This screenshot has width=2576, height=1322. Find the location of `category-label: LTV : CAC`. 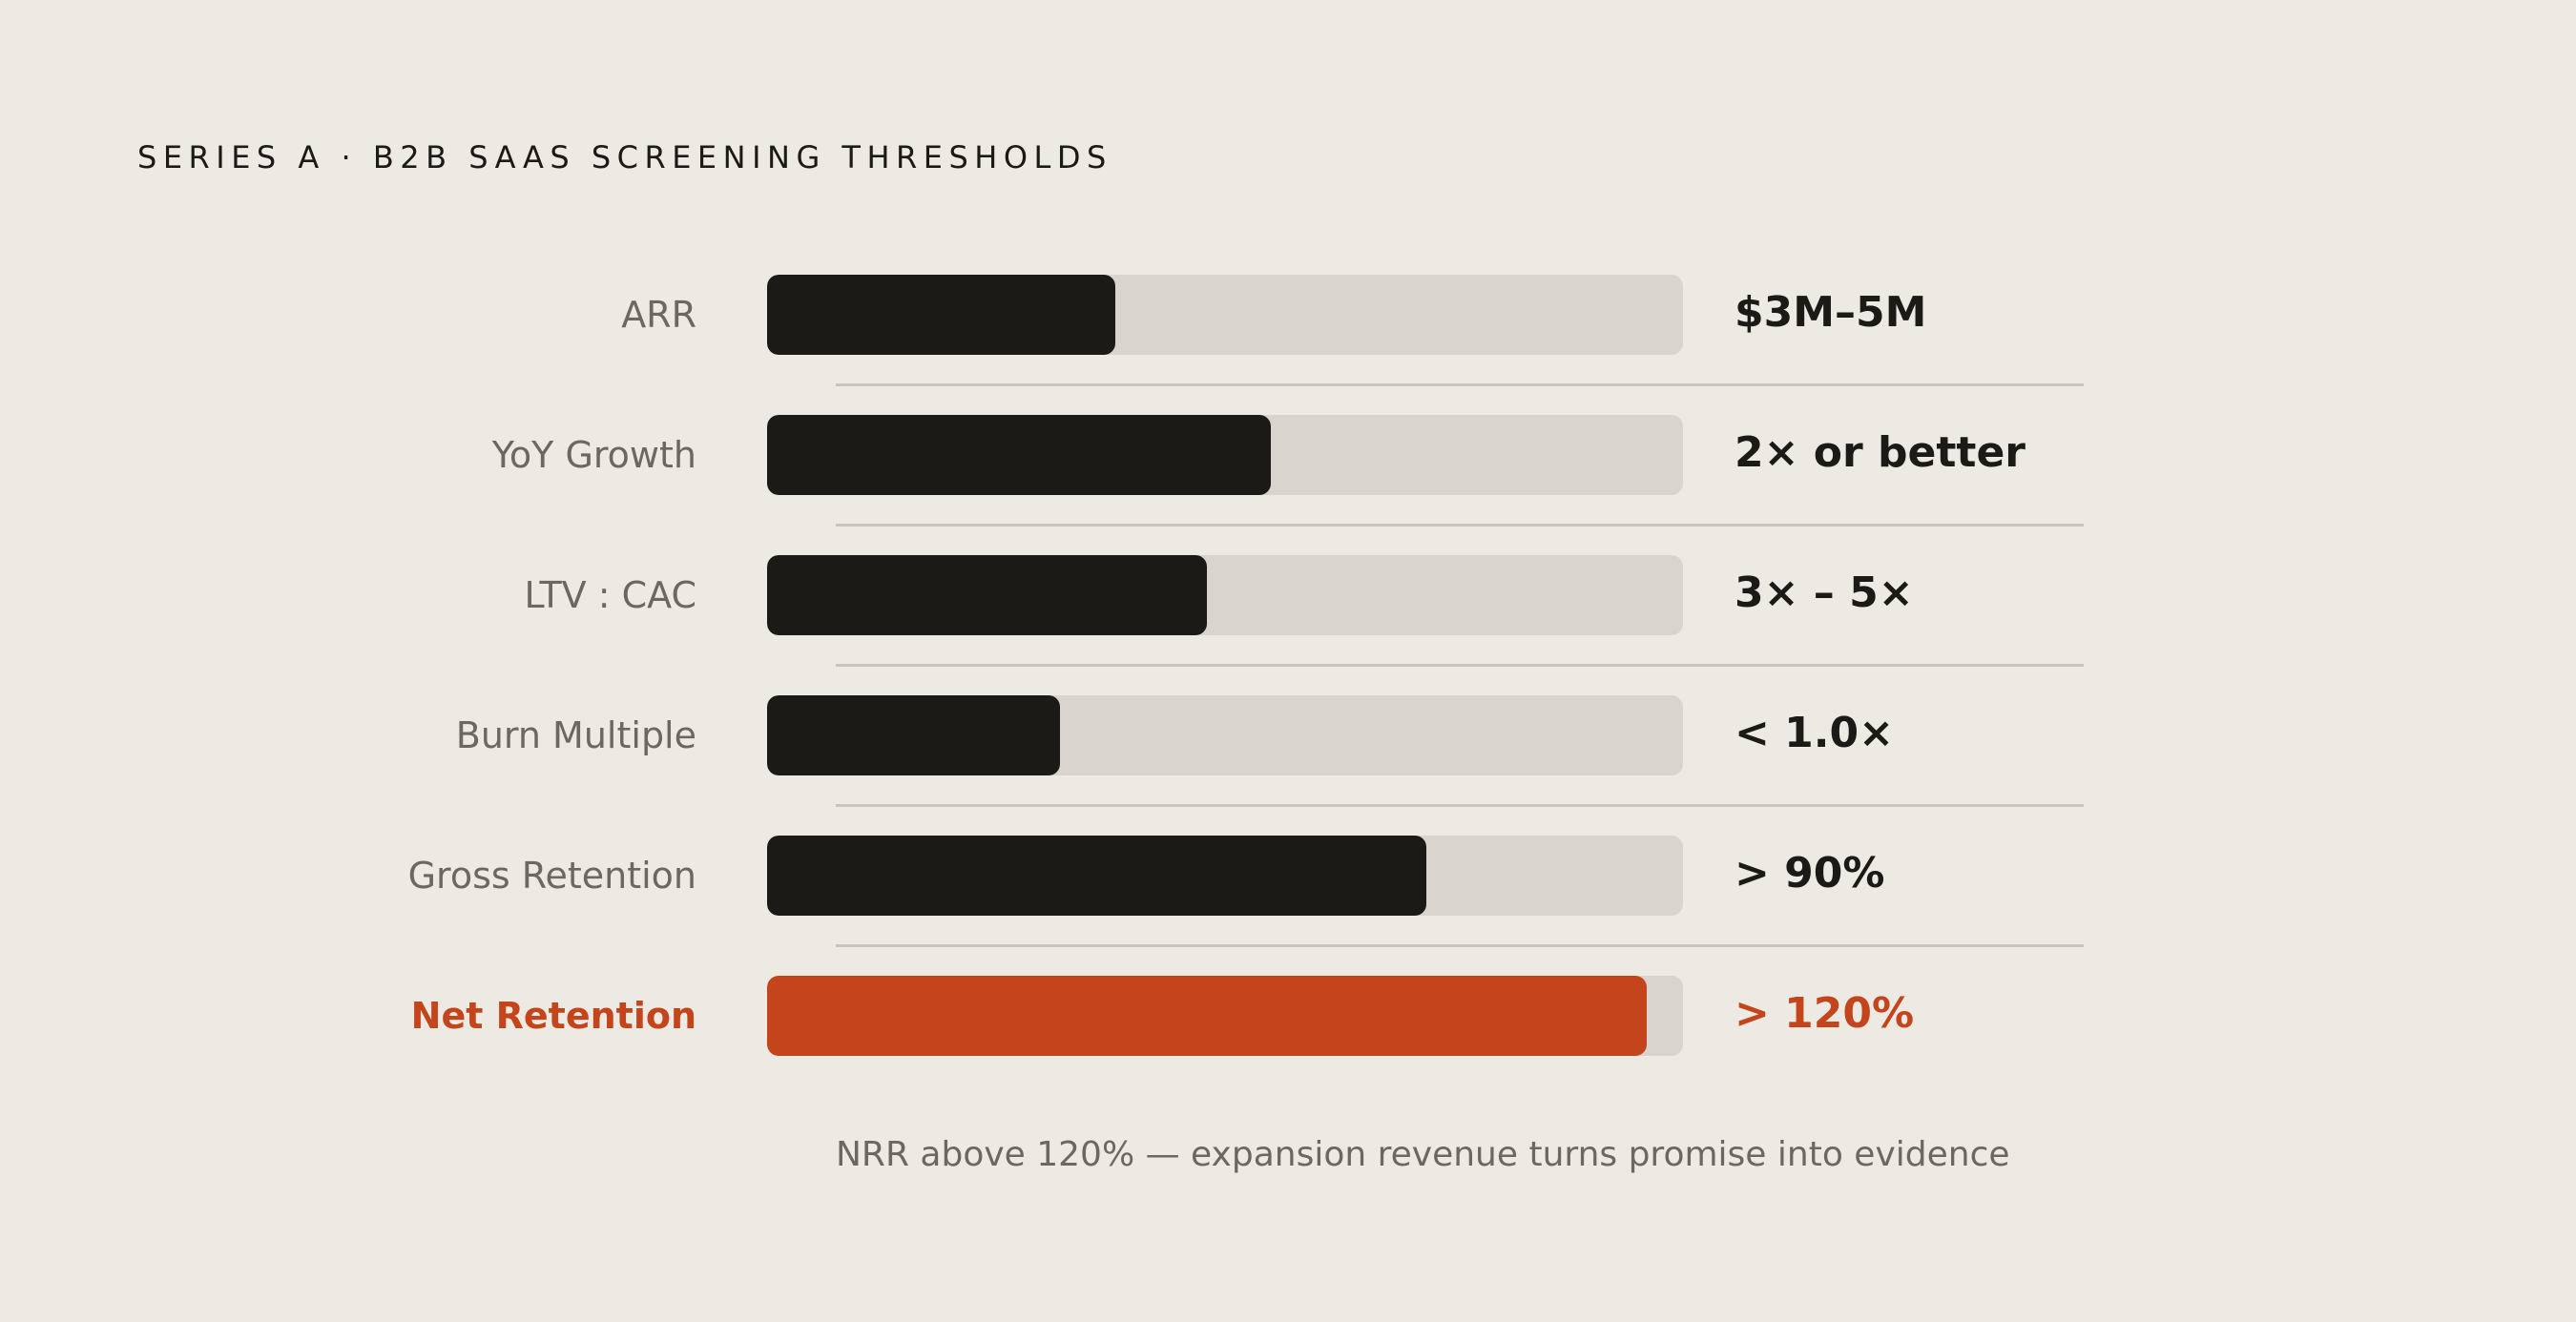

category-label: LTV : CAC is located at coordinates (610, 595).